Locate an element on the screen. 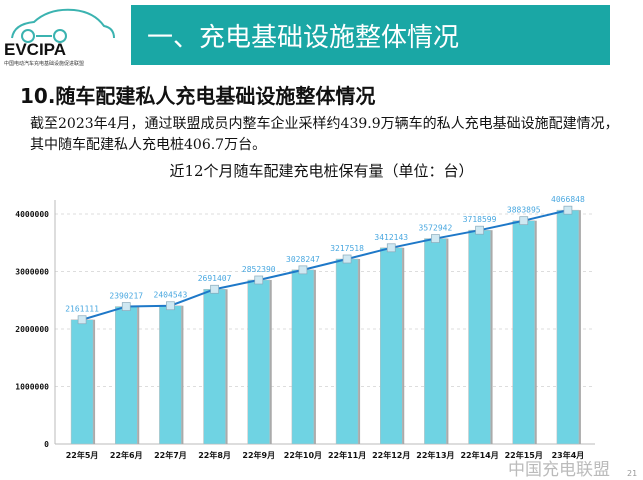 The image size is (643, 480). x-tick-label: 23年4月 is located at coordinates (568, 455).